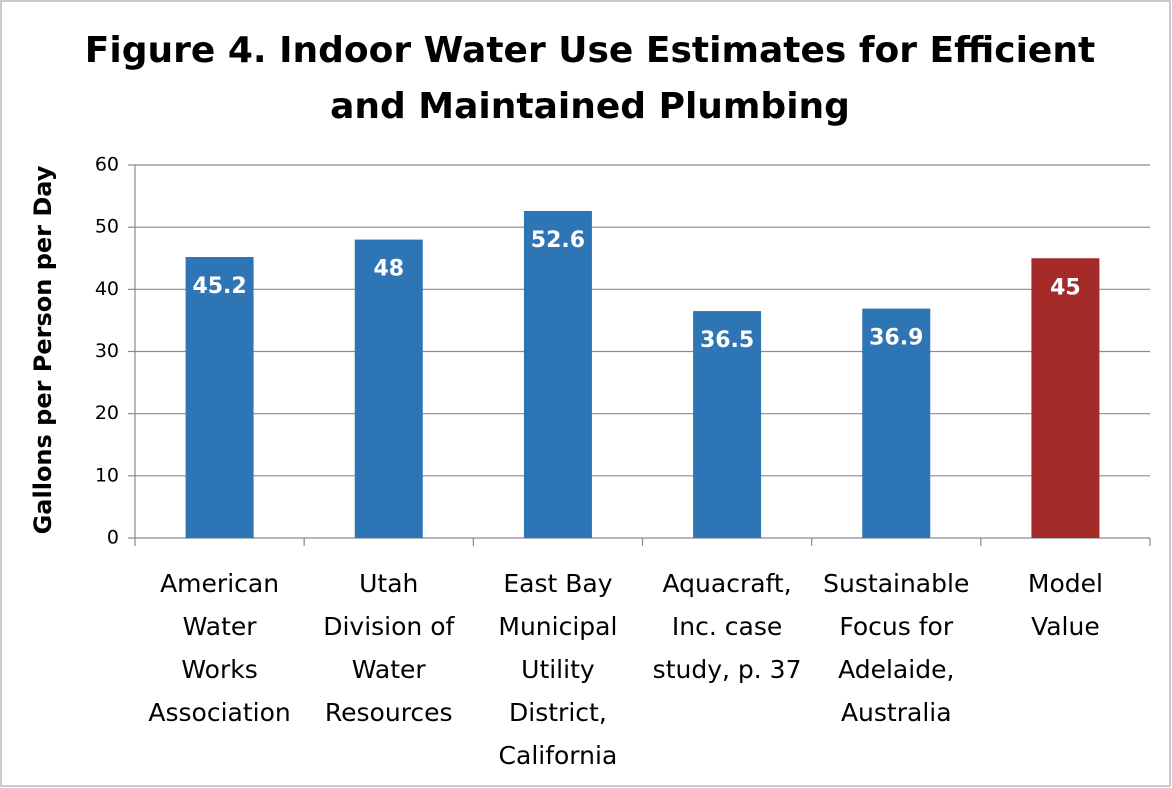 This screenshot has width=1172, height=788. I want to click on x-tick-label: Utility, so click(558, 669).